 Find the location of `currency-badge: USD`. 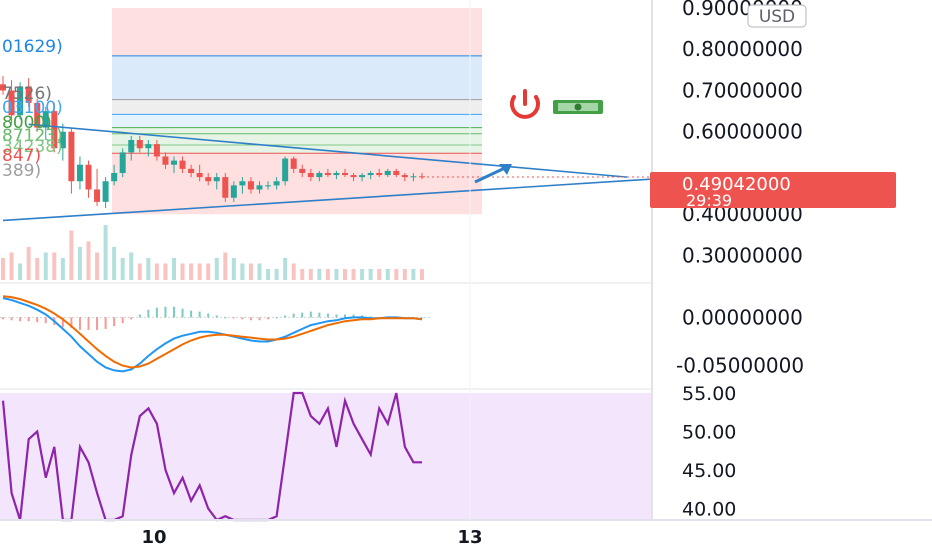

currency-badge: USD is located at coordinates (777, 16).